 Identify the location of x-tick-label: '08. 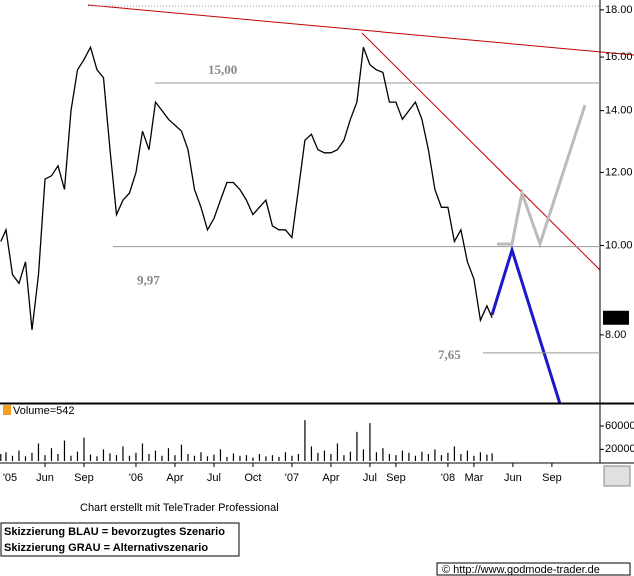
(448, 478).